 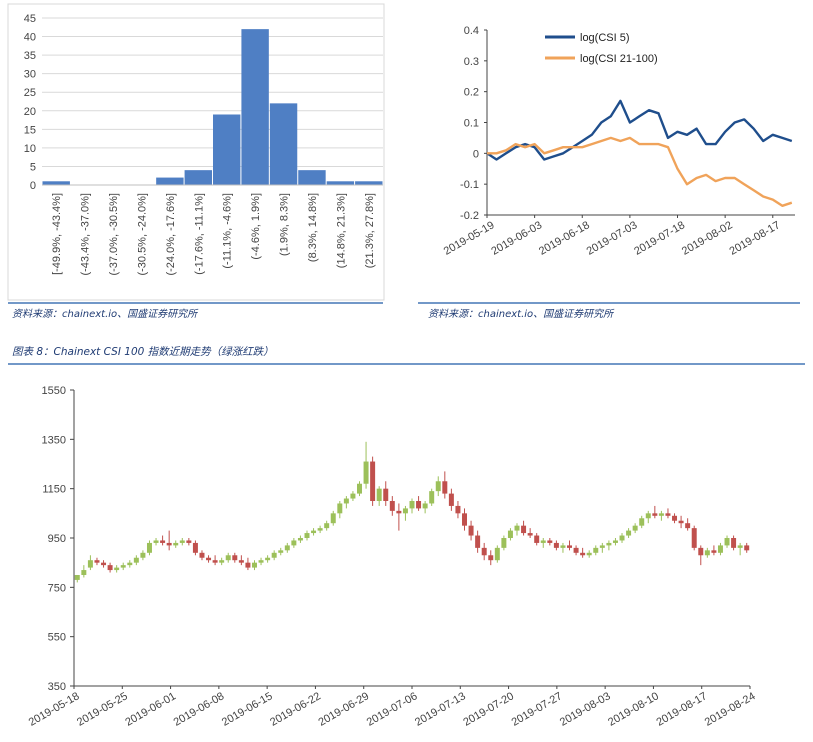 I want to click on hist-x-tick: (-24.0%, -17.6%], so click(x=171, y=234).